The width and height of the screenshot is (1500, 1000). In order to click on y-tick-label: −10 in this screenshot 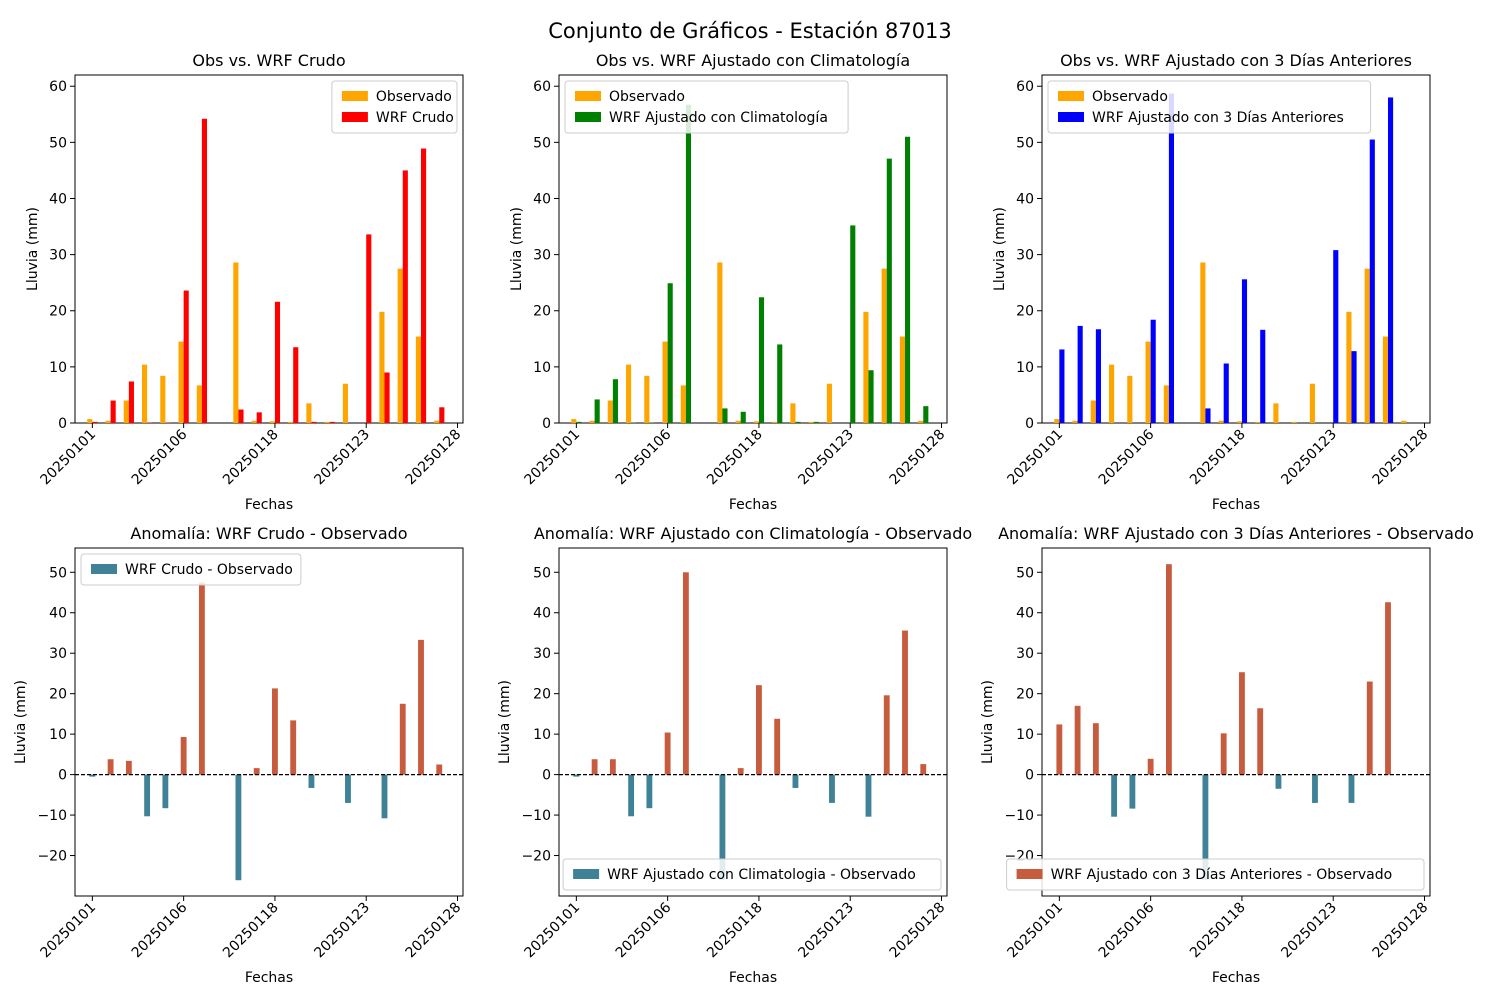, I will do `click(52, 816)`.